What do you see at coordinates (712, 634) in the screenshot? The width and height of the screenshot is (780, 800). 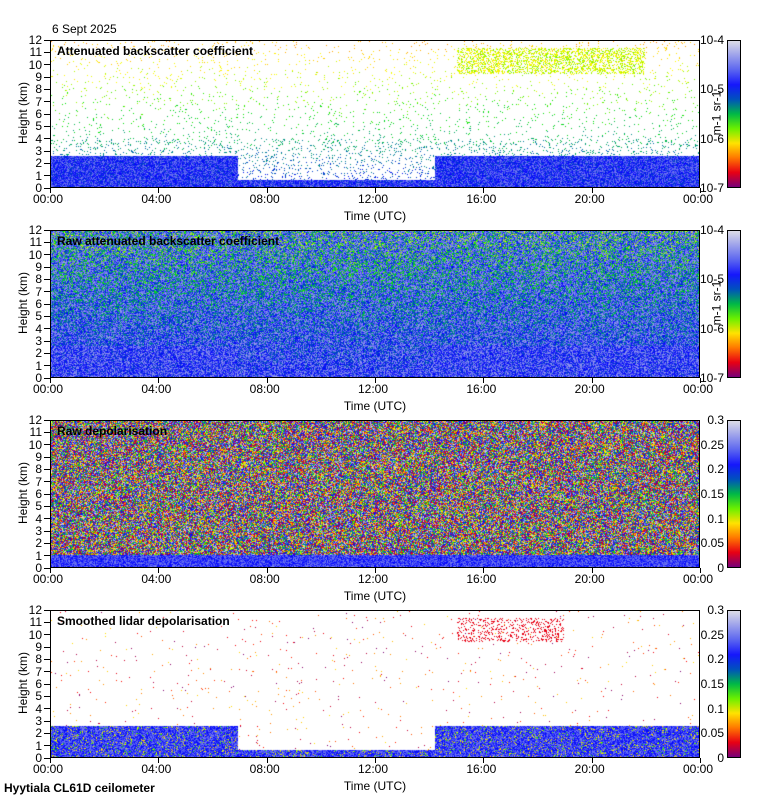 I see `colorbar-tick-label: 0.25` at bounding box center [712, 634].